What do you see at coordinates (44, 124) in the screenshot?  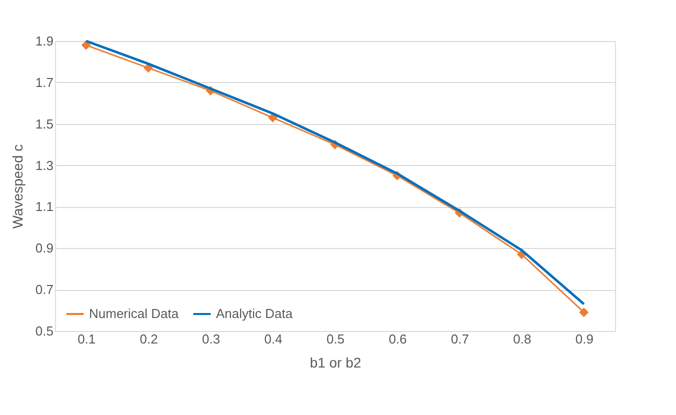 I see `y-tick-label: 1.5` at bounding box center [44, 124].